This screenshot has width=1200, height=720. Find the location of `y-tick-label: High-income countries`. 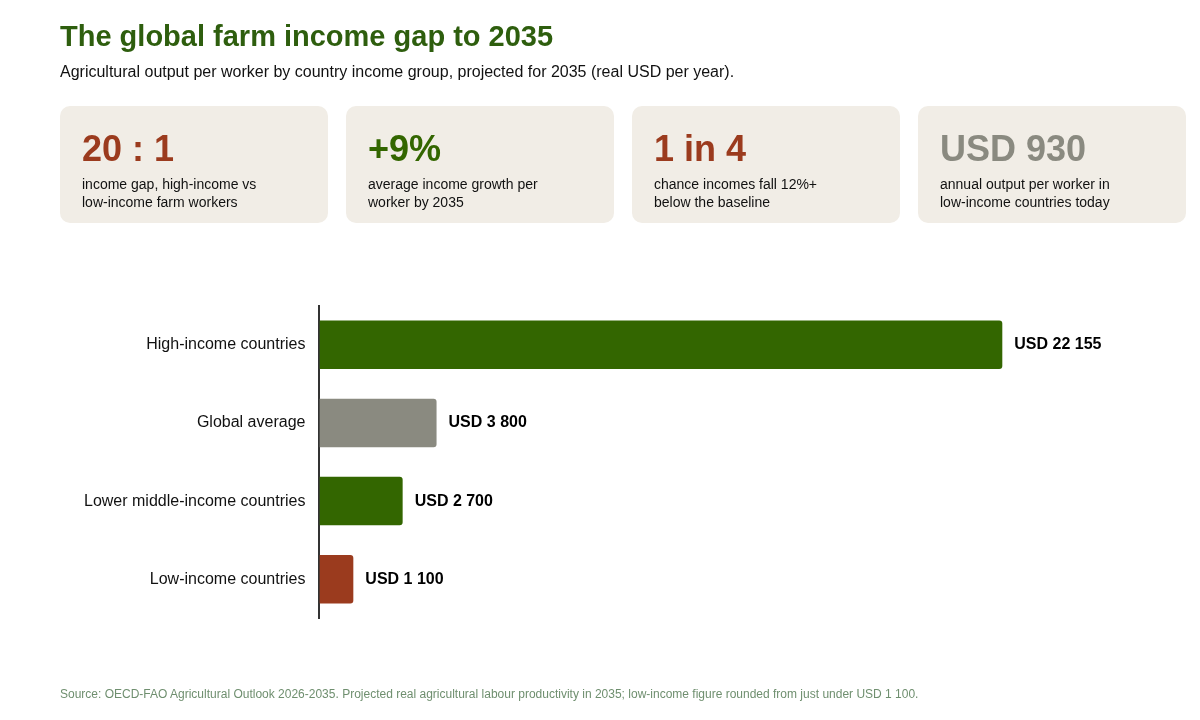

y-tick-label: High-income countries is located at coordinates (226, 344).